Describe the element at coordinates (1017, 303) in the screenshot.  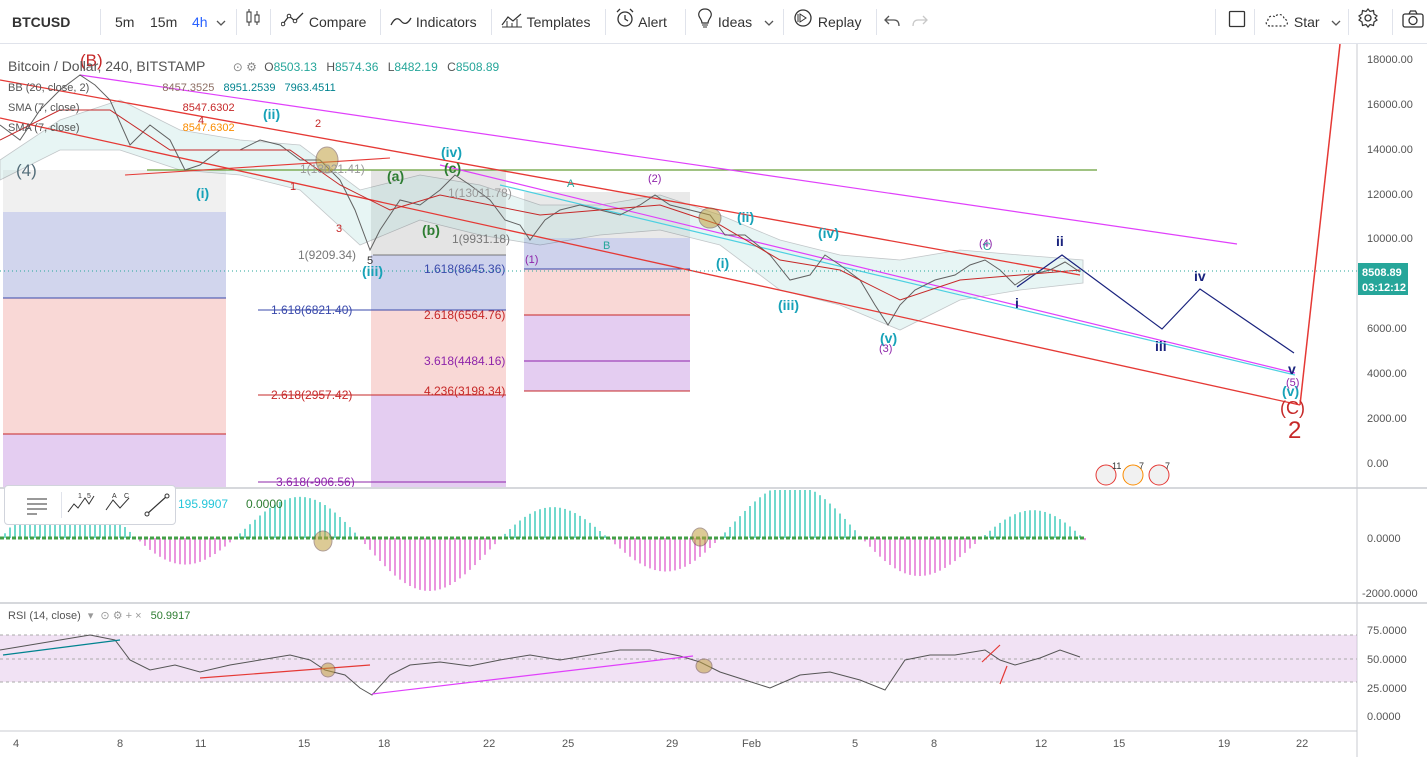
I see `wave-label: i` at that location.